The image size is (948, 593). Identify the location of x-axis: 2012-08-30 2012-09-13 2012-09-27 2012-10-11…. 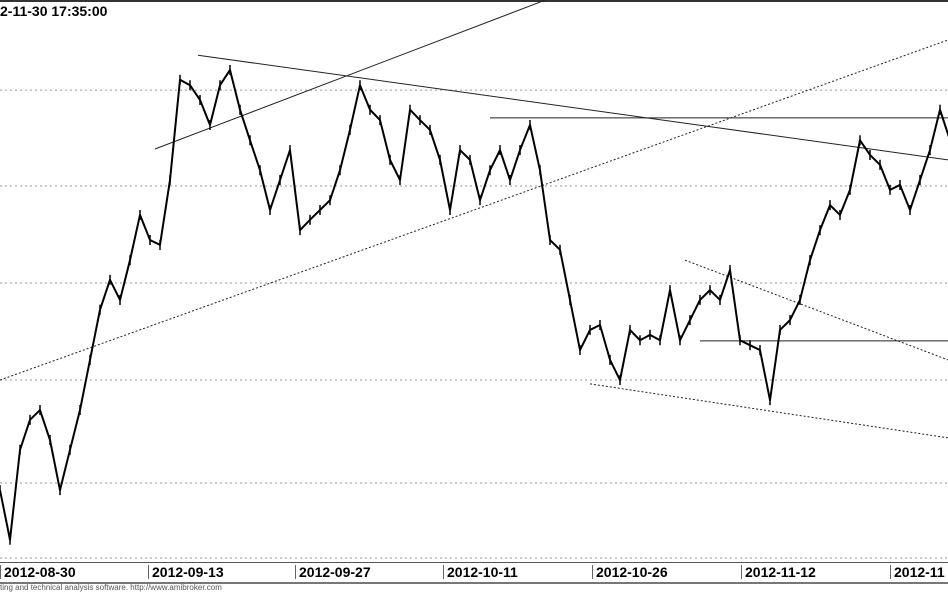
(474, 573).